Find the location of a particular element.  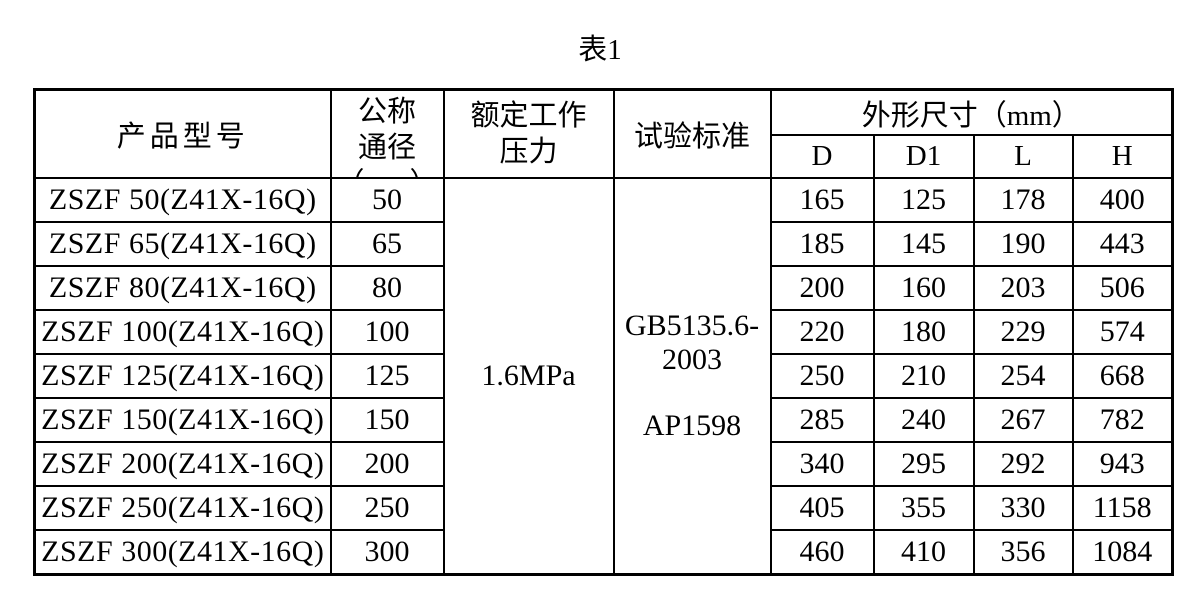

table-row: ZSZF 300(Z41X-16Q) 300 460 410 356 1084 is located at coordinates (603, 552).